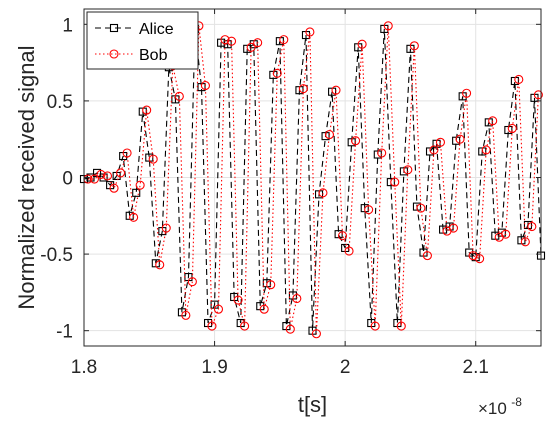 Image resolution: width=550 pixels, height=424 pixels. I want to click on x-axis-label: t[s], so click(312, 404).